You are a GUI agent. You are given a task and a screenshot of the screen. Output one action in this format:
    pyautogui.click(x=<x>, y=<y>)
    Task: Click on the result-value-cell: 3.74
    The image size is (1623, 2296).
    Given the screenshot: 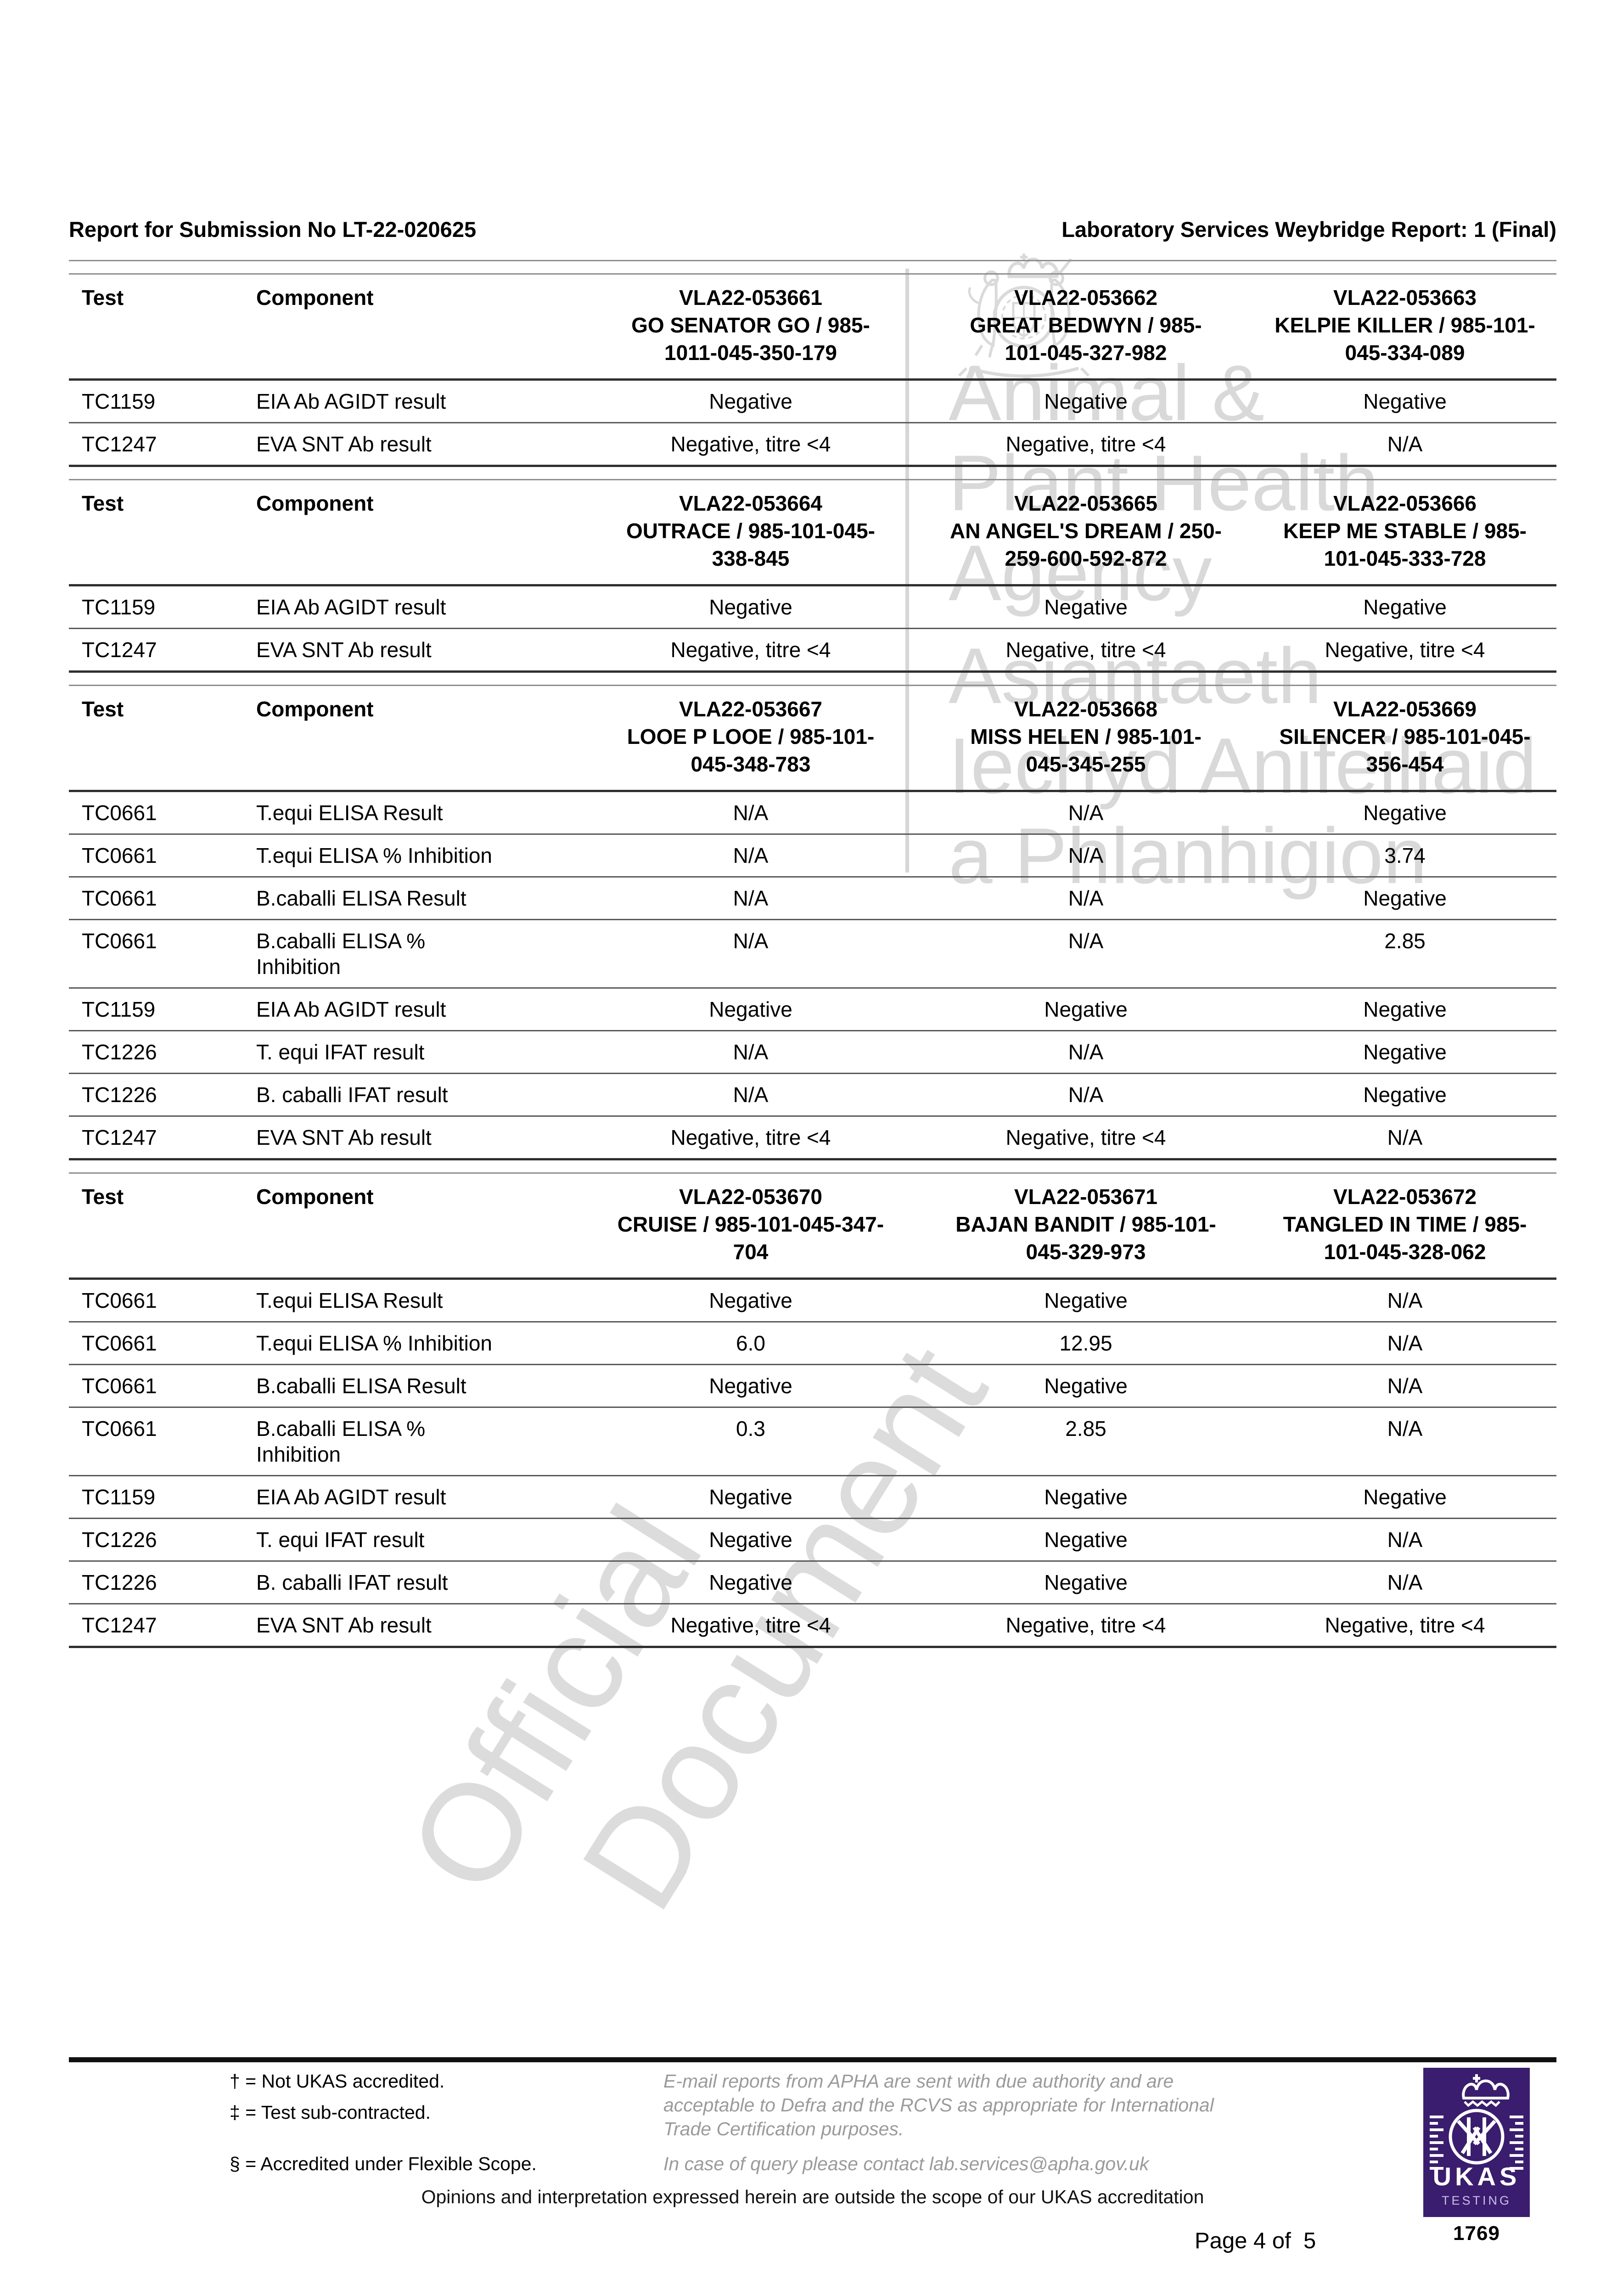 What is the action you would take?
    pyautogui.click(x=1404, y=855)
    